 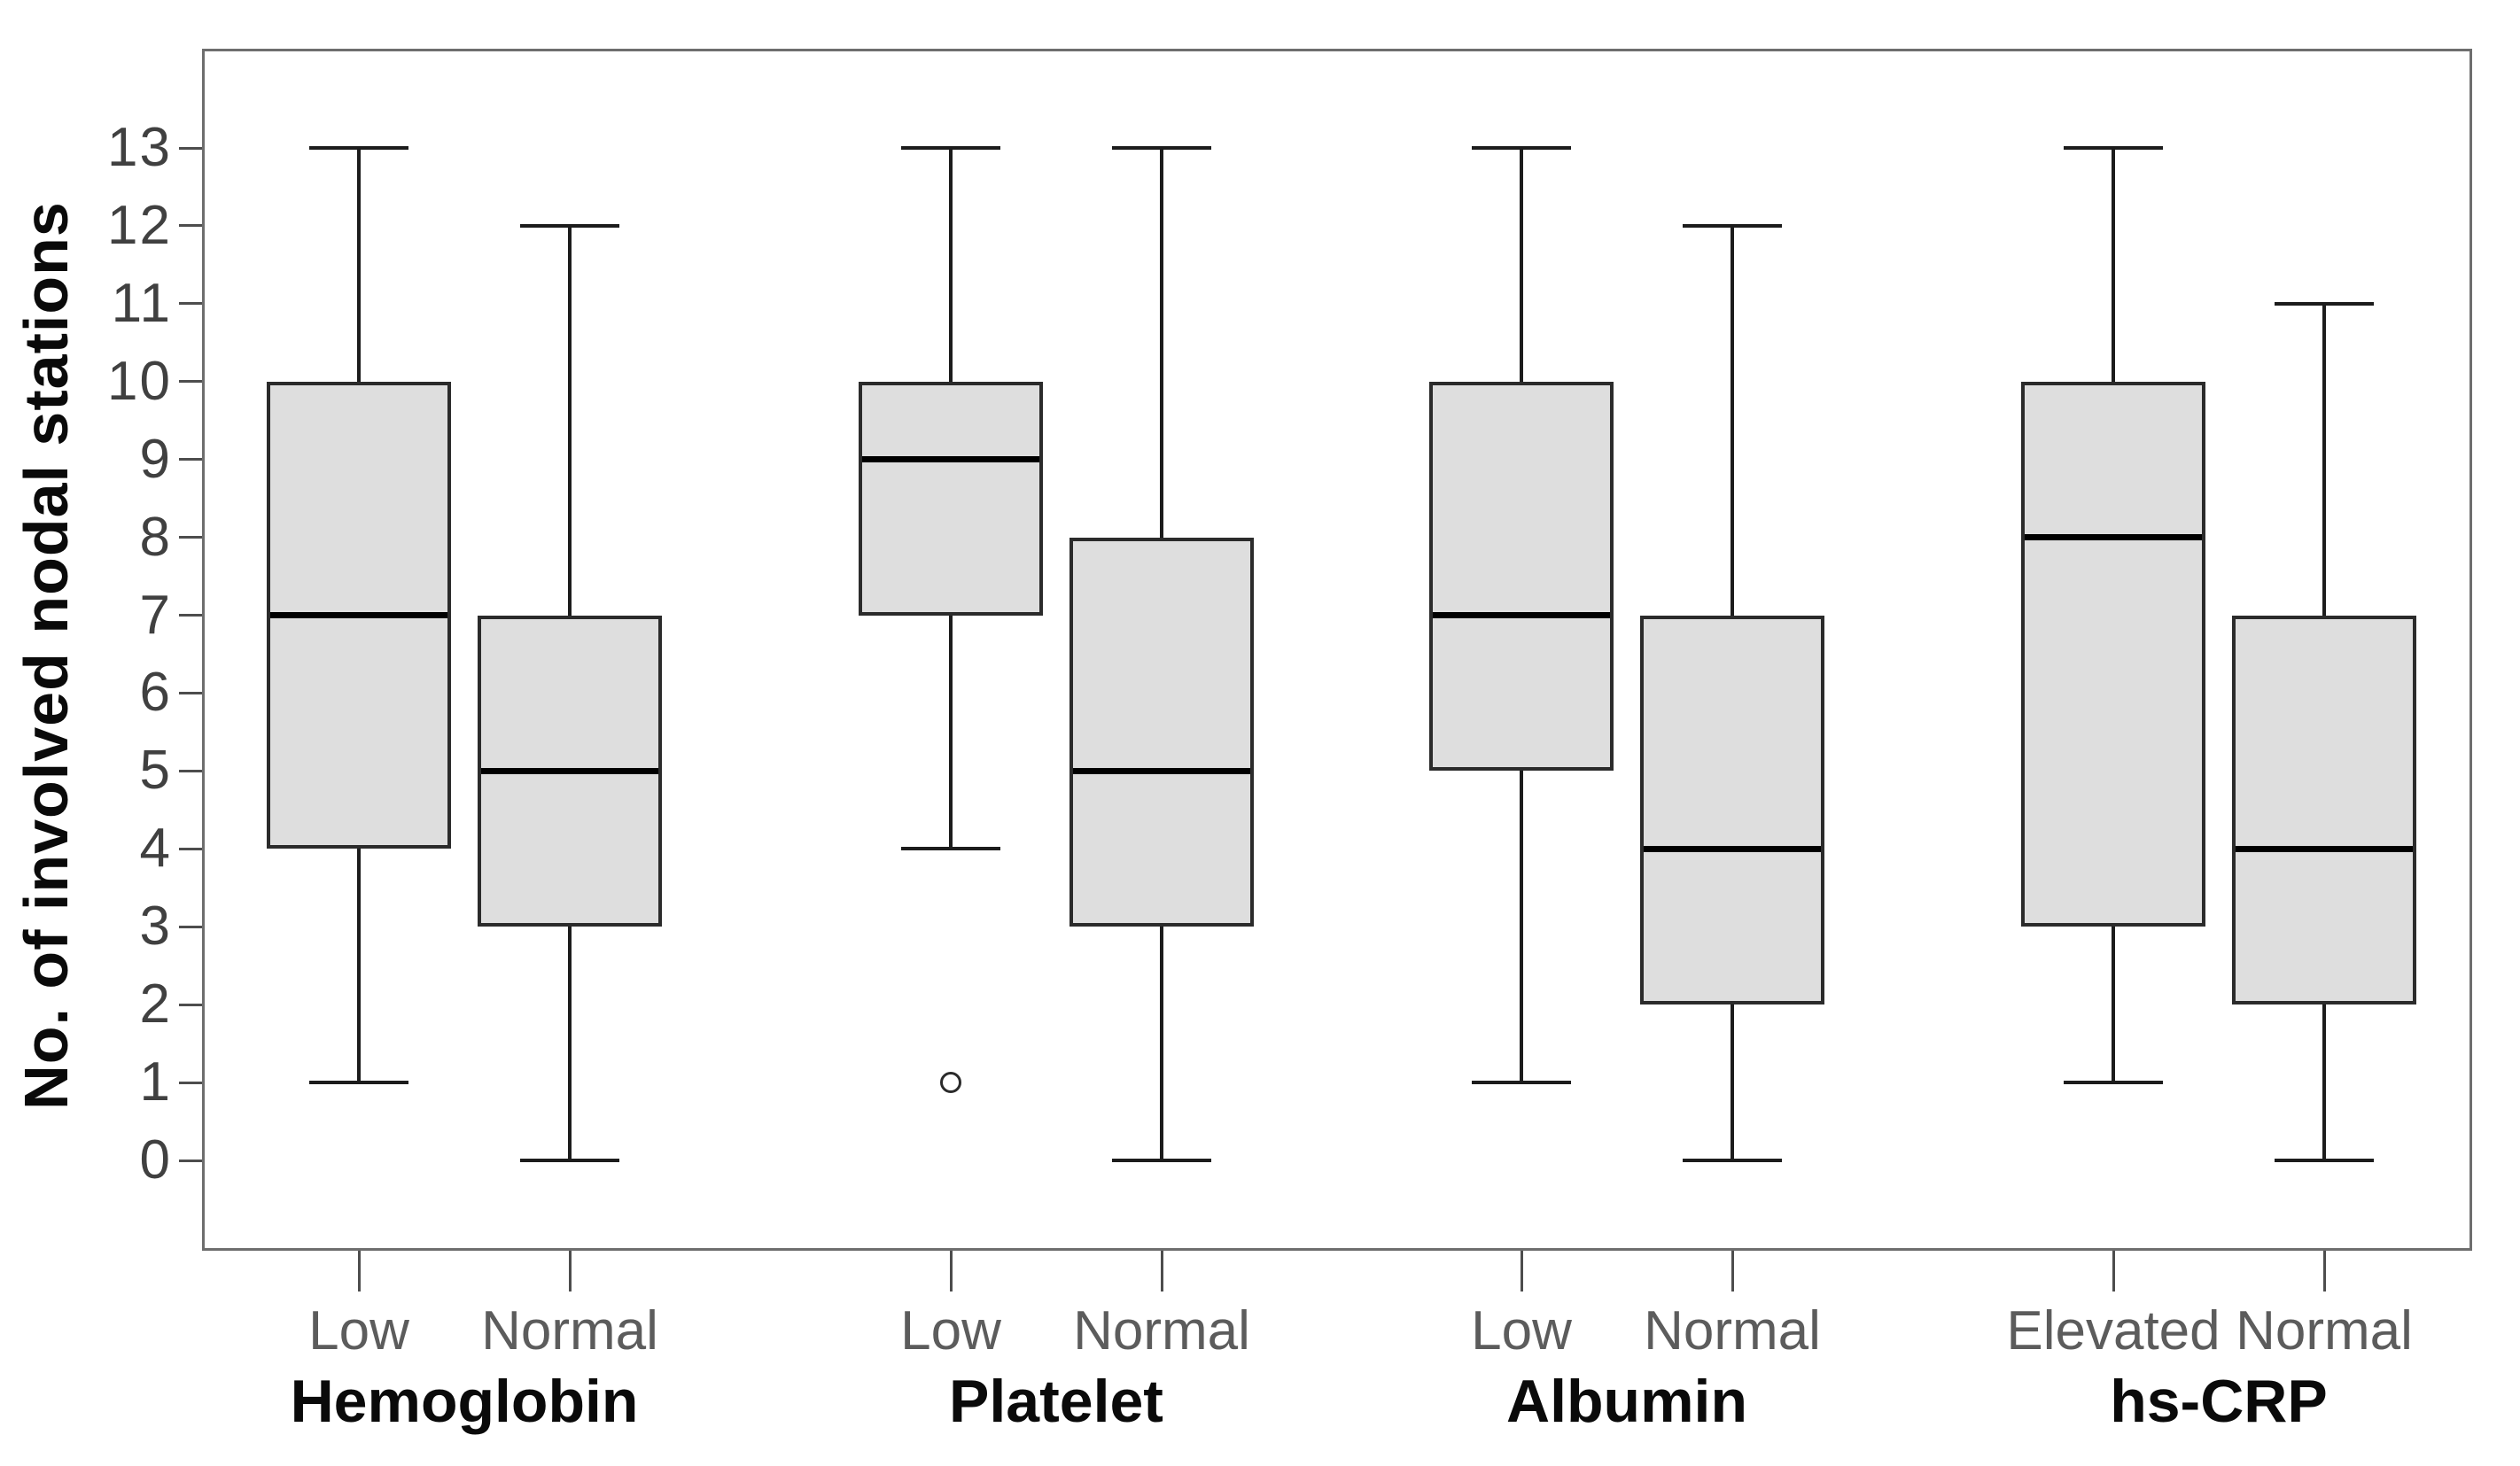 What do you see at coordinates (2324, 303) in the screenshot?
I see `whisker-cap-max-hs-crp-normal` at bounding box center [2324, 303].